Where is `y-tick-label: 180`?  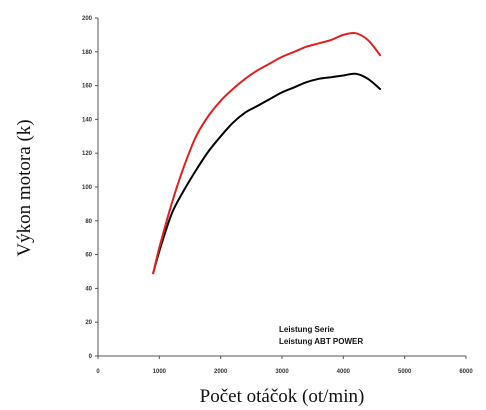 y-tick-label: 180 is located at coordinates (87, 53).